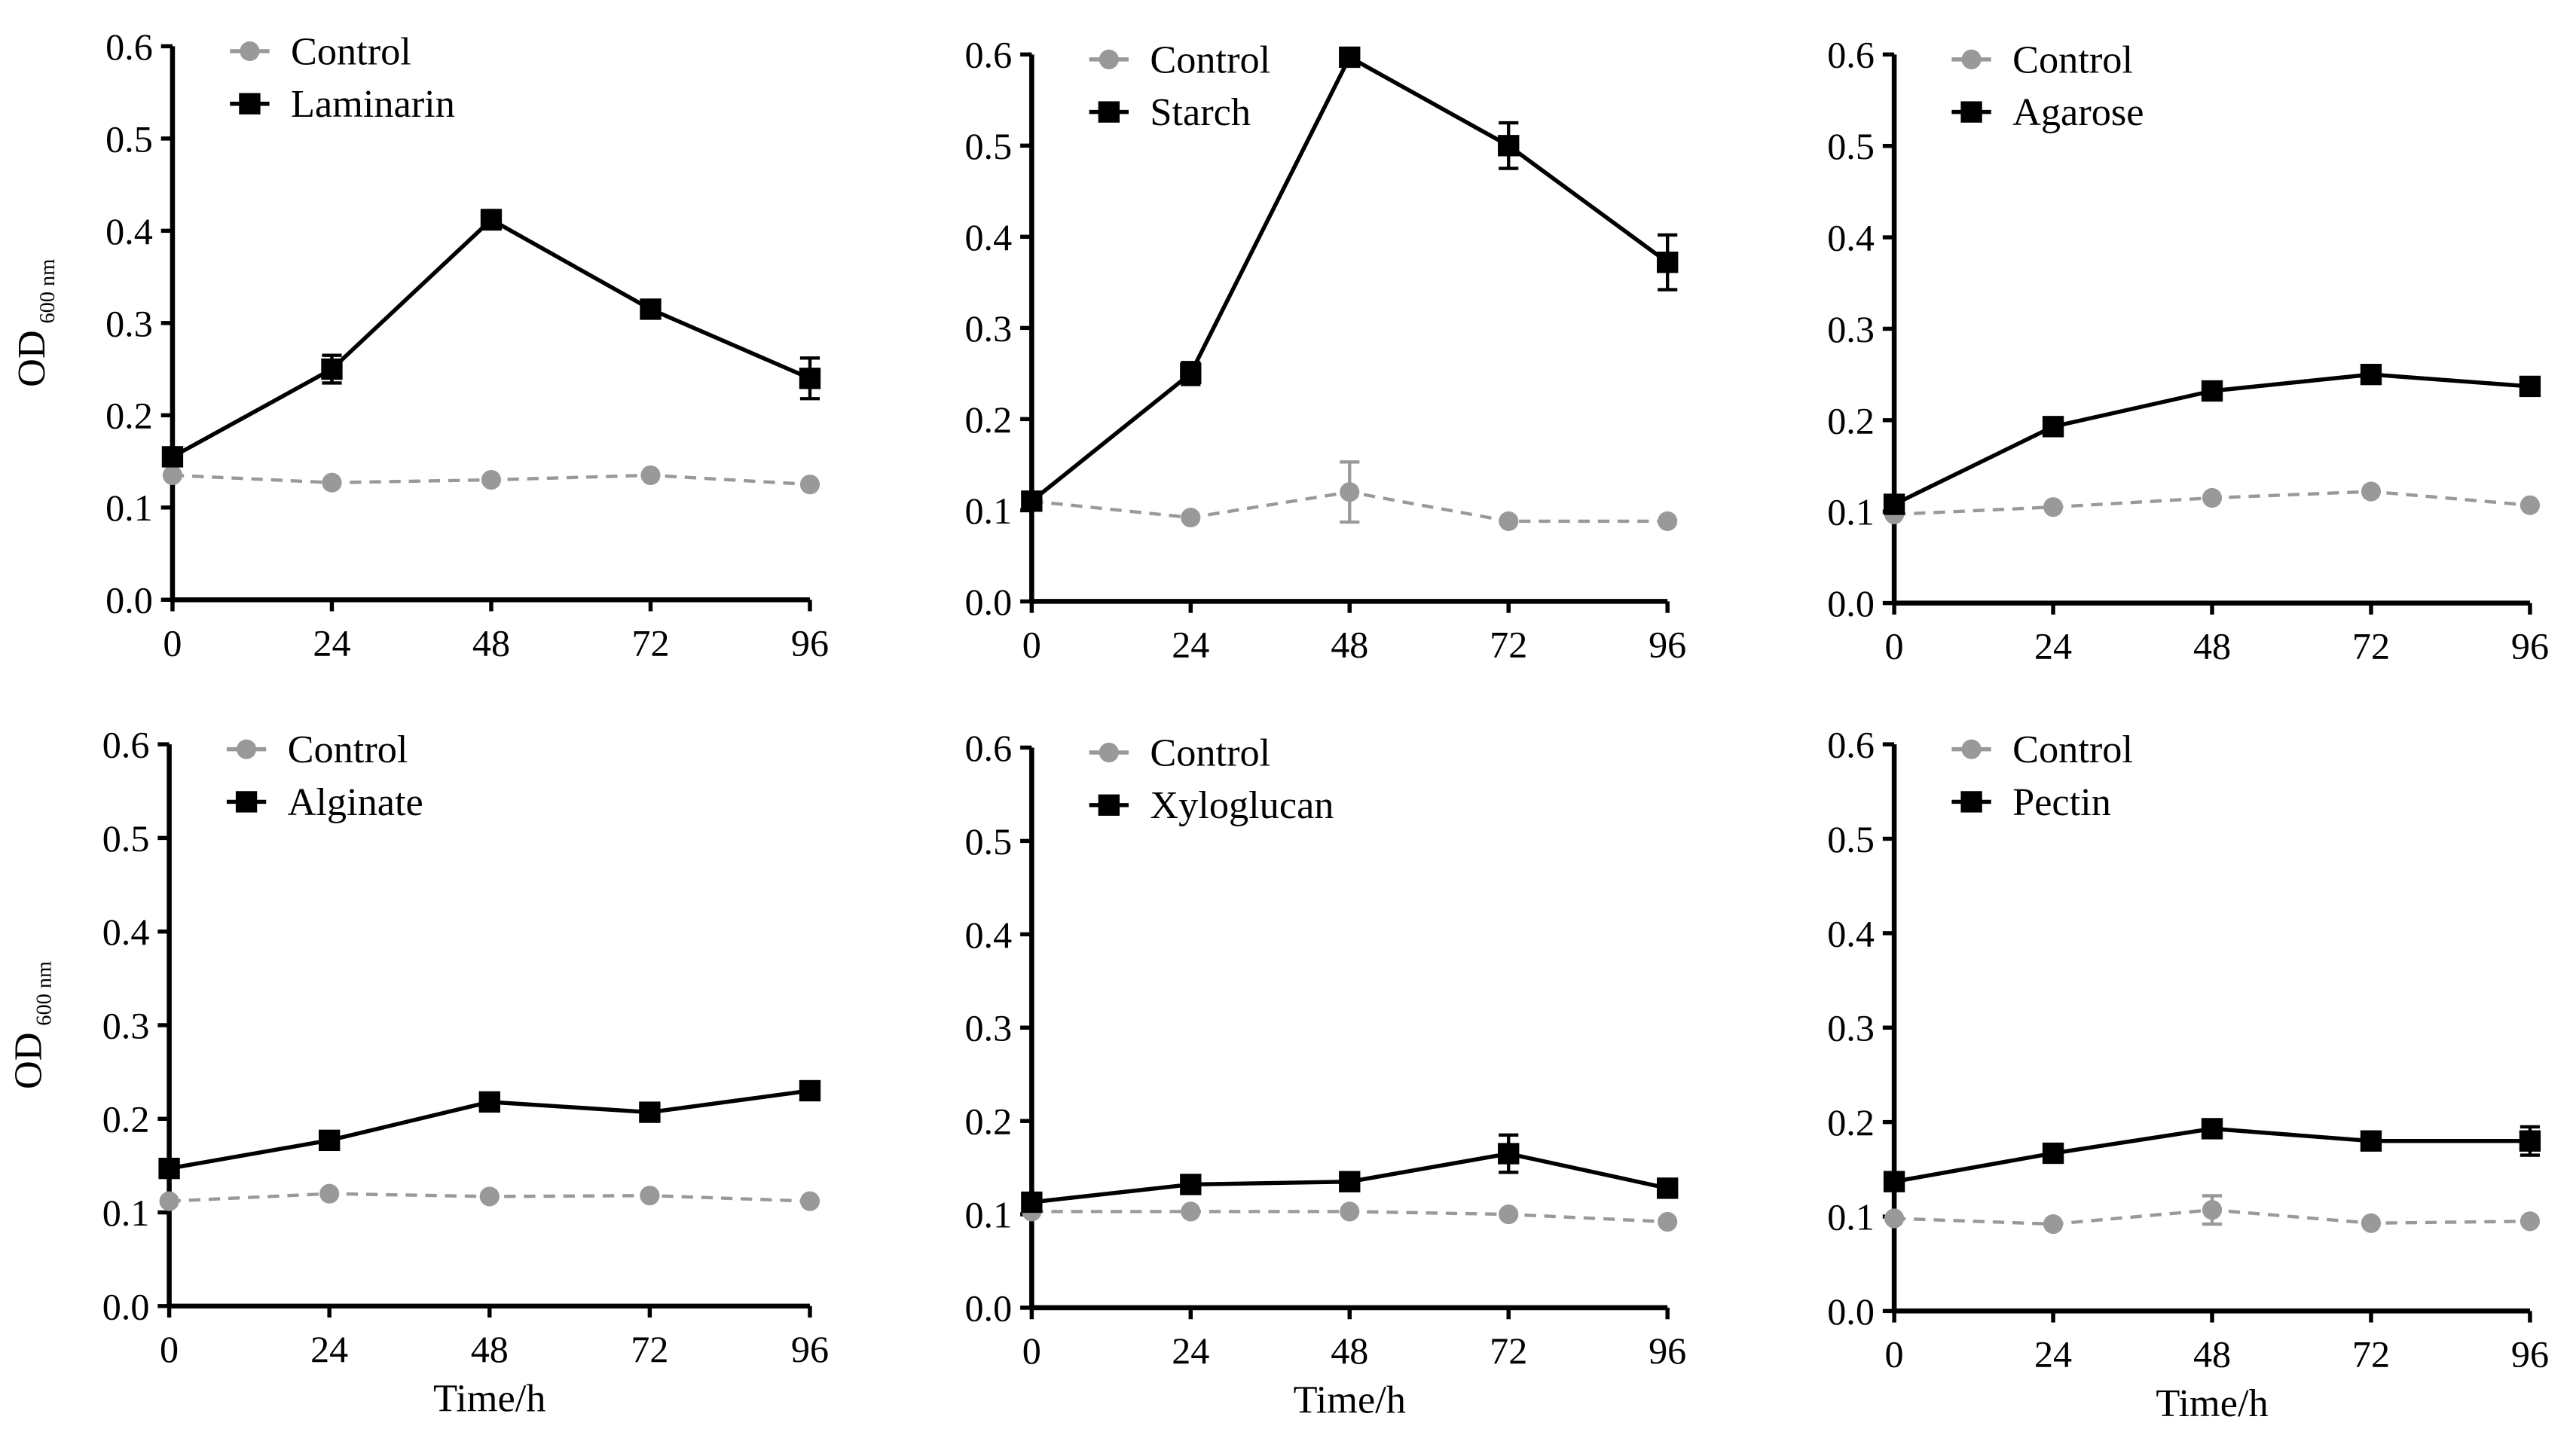 Image resolution: width=2576 pixels, height=1441 pixels. I want to click on series-line-laminarin, so click(491, 338).